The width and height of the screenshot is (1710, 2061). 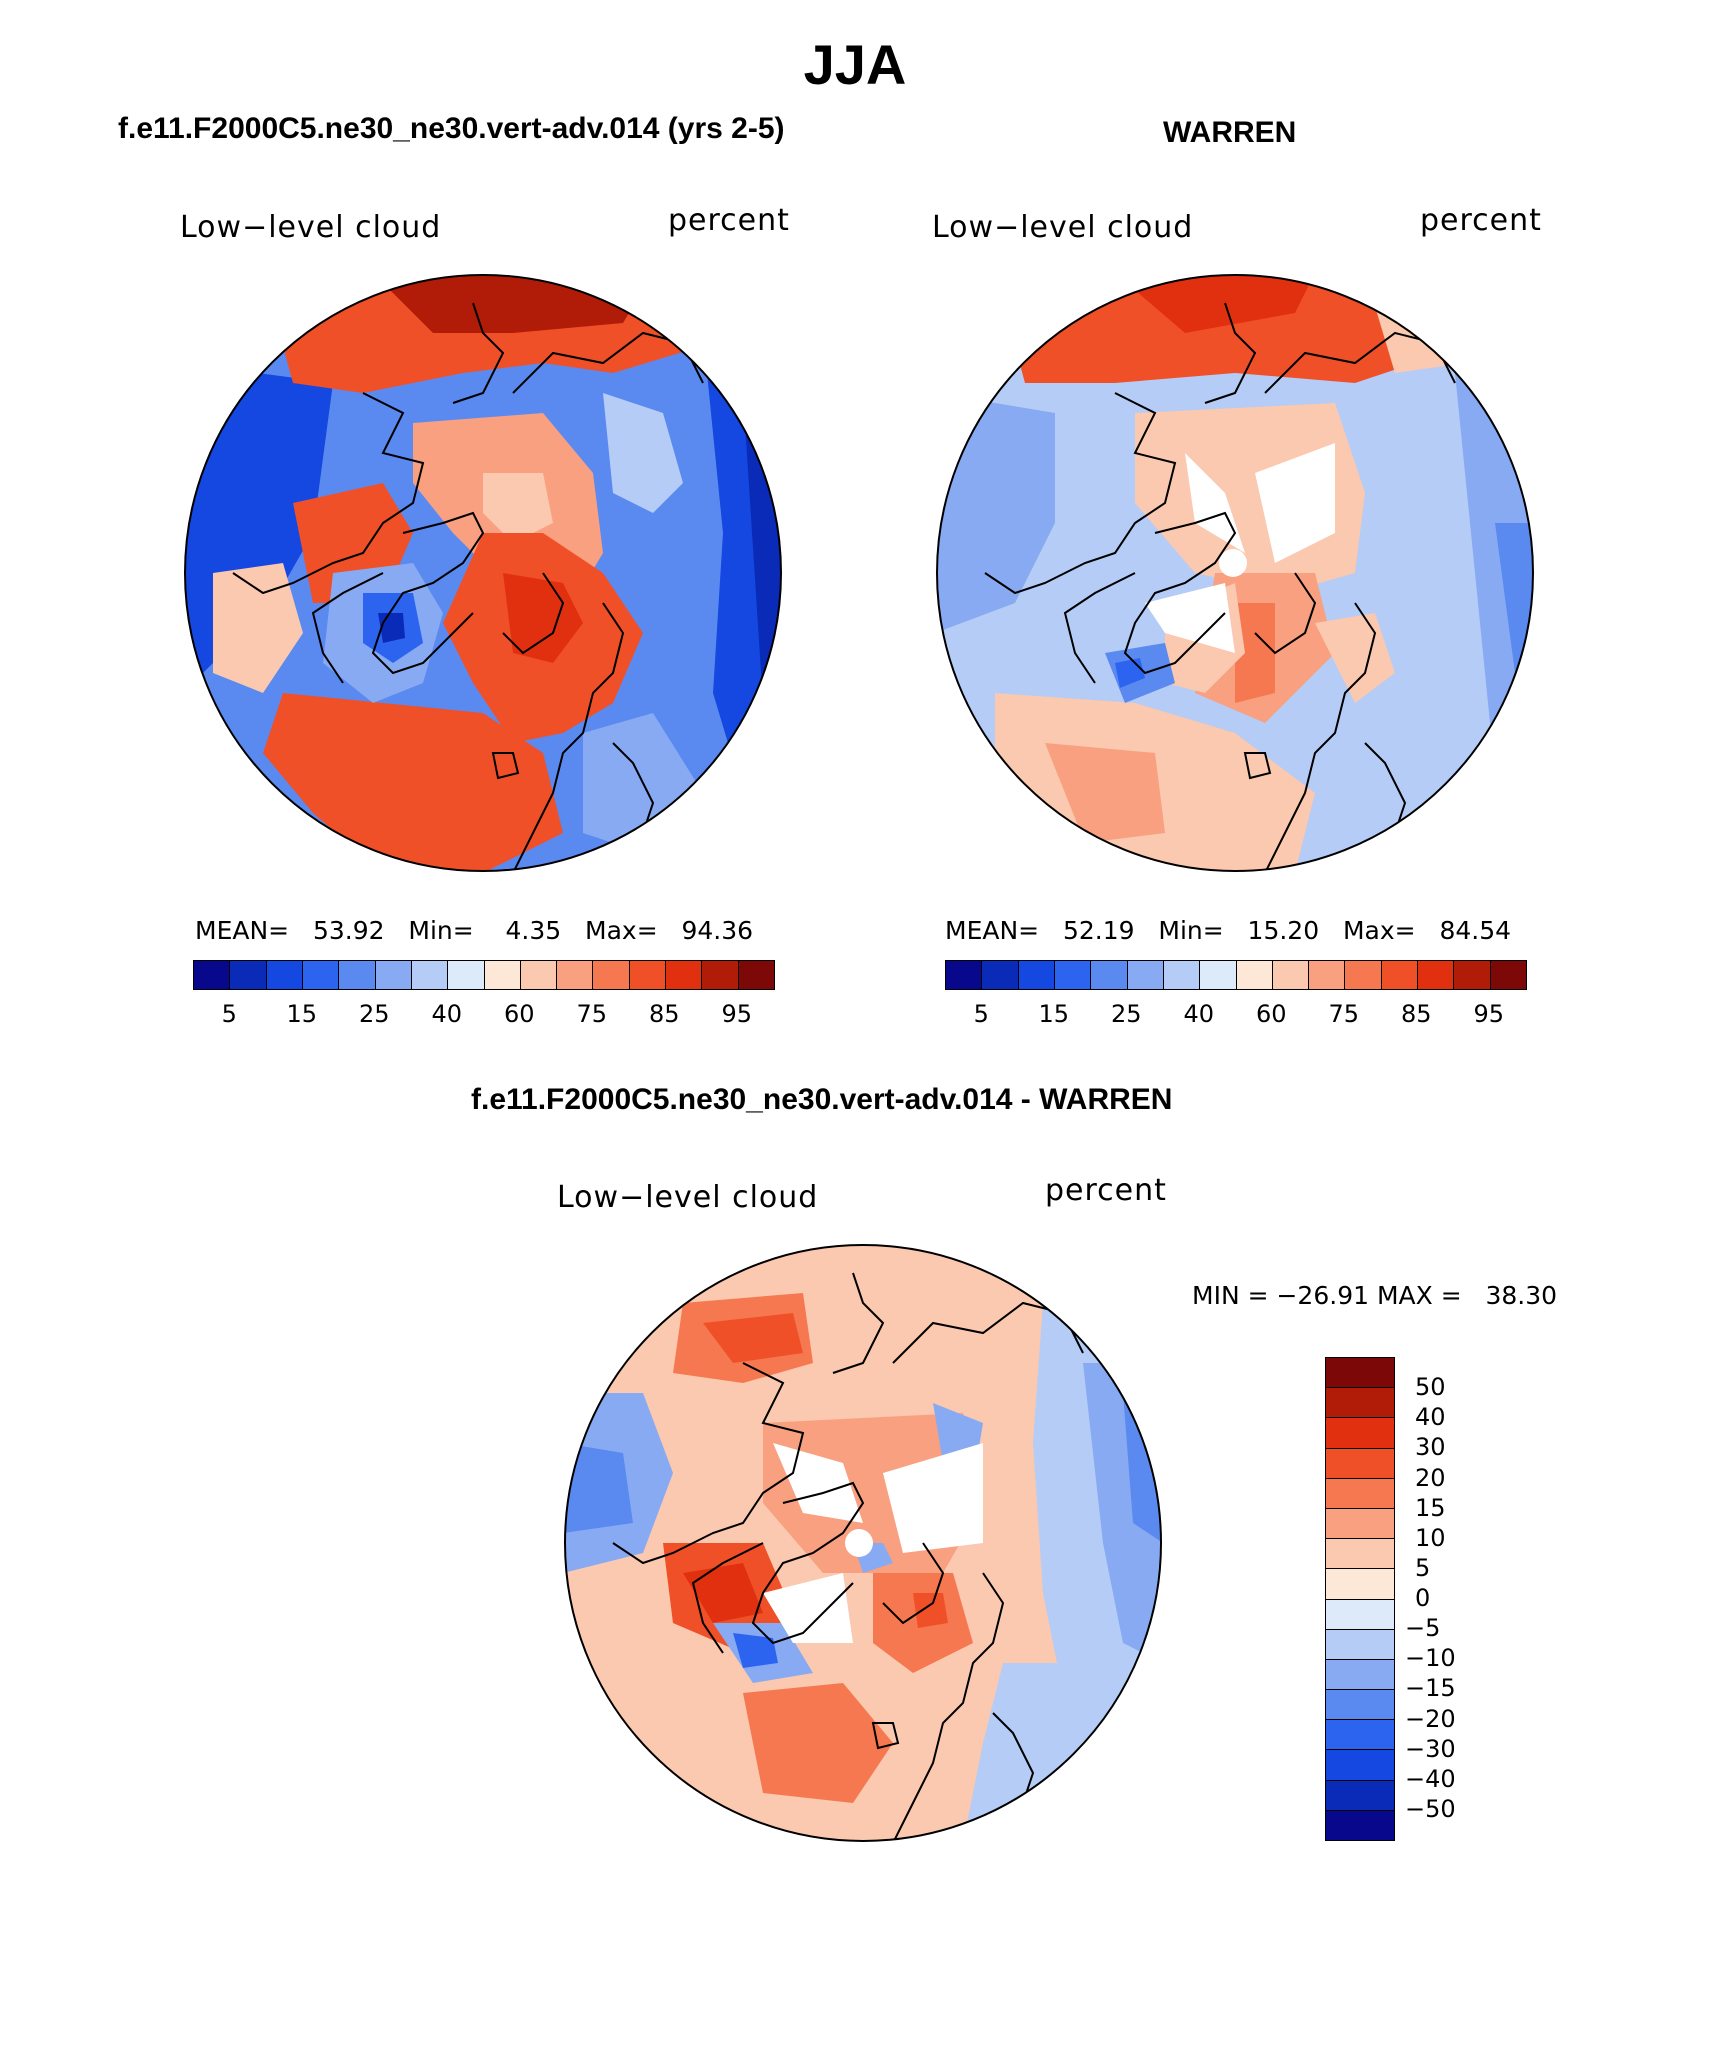 What do you see at coordinates (1430, 1718) in the screenshot?
I see `colorbar-tick-label: −20` at bounding box center [1430, 1718].